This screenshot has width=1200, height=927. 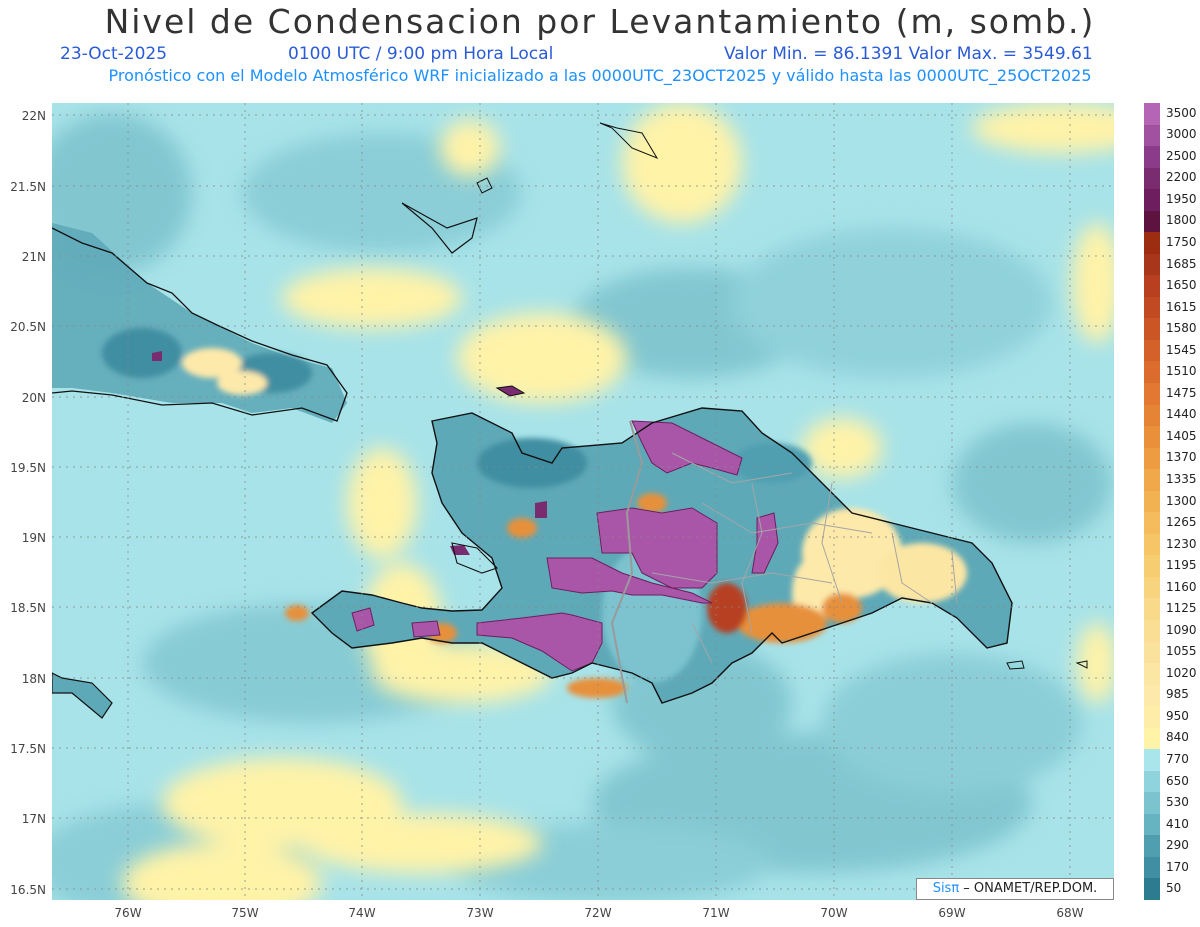 I want to click on colorbar-label: 840, so click(x=1177, y=737).